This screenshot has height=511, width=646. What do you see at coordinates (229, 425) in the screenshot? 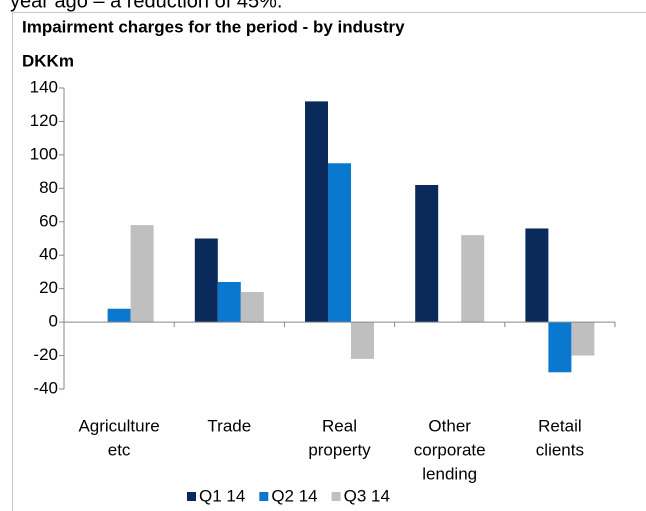
I see `x-tick-label: Trade` at bounding box center [229, 425].